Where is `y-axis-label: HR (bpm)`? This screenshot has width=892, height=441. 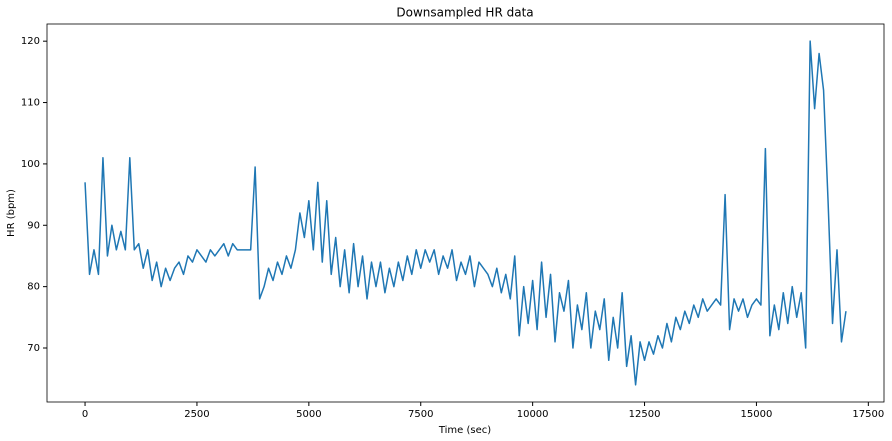 y-axis-label: HR (bpm) is located at coordinates (11, 213).